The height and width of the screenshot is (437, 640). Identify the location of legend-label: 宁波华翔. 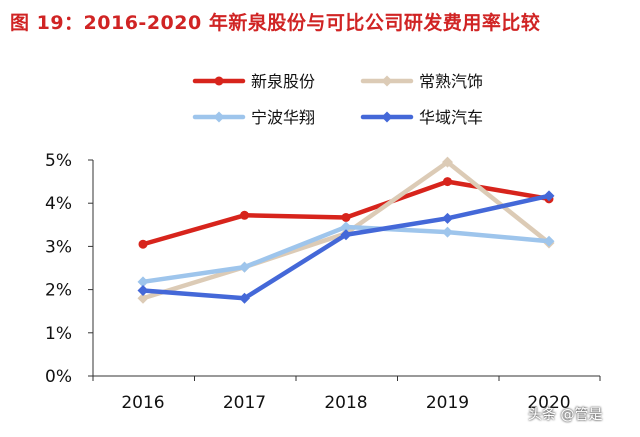
(283, 117).